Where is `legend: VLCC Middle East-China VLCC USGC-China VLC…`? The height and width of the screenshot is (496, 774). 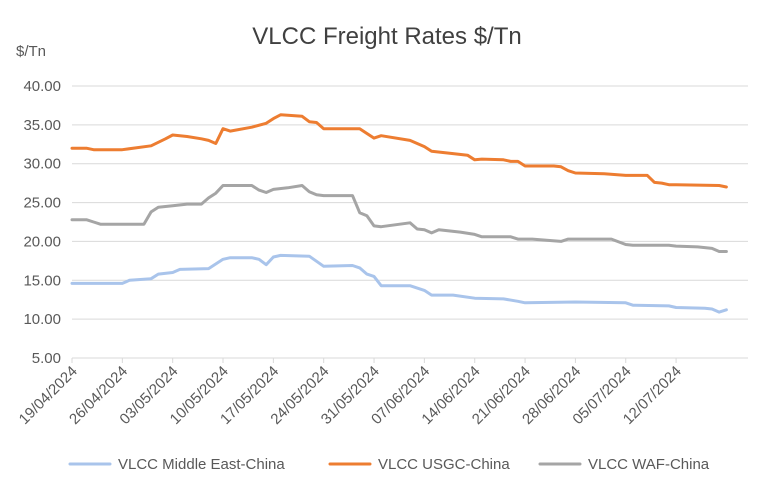 legend: VLCC Middle East-China VLCC USGC-China VLC… is located at coordinates (389, 464).